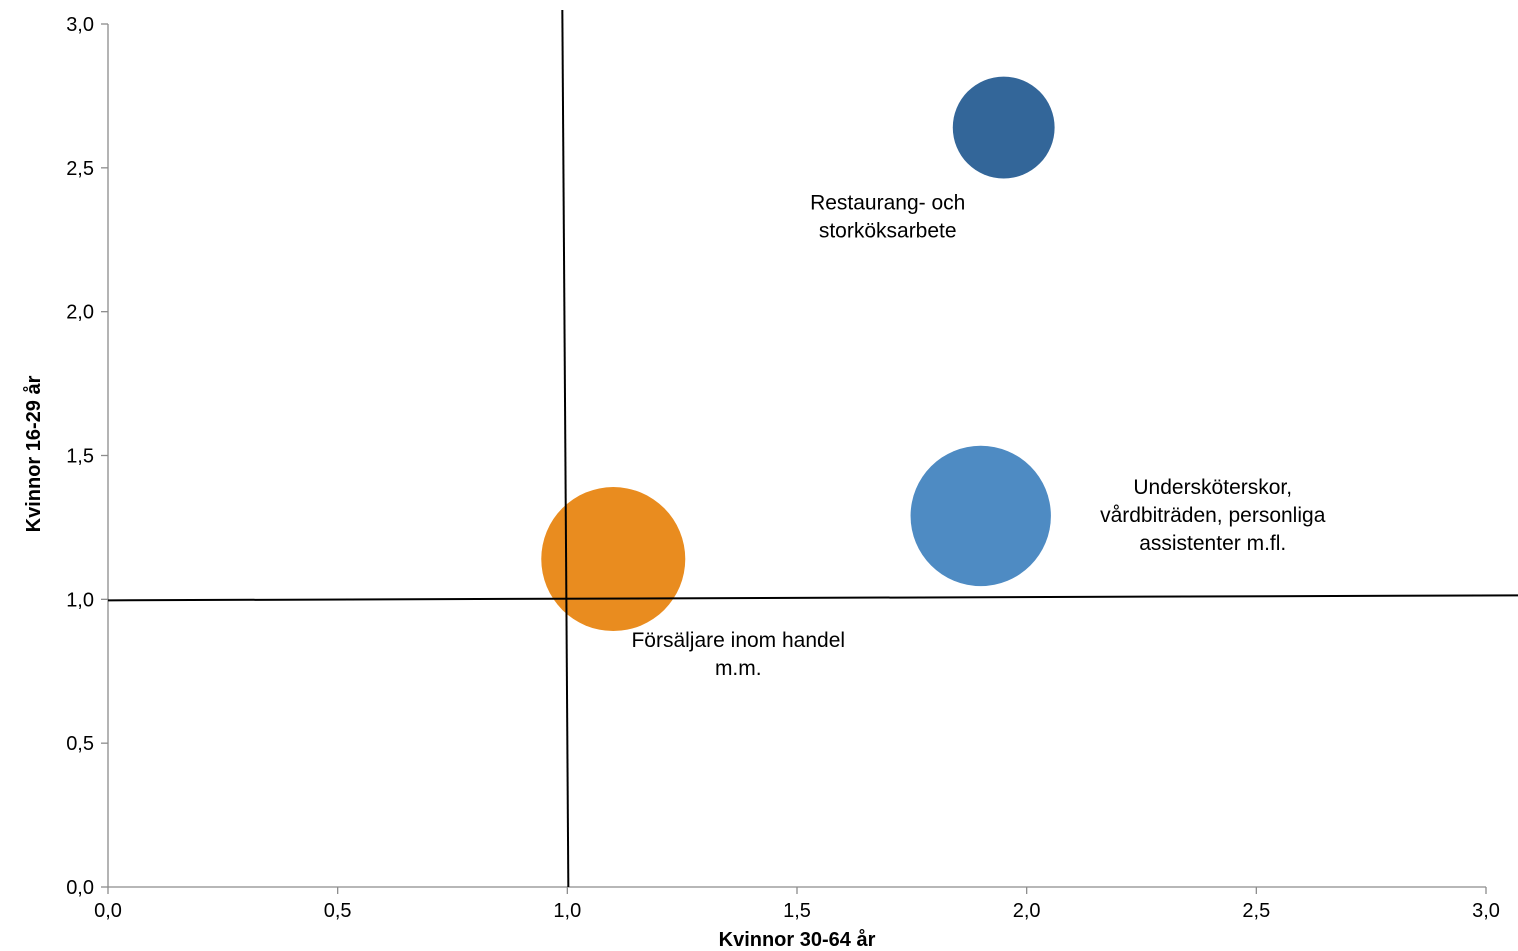 This screenshot has width=1518, height=951. I want to click on y-tick-label: 1,0, so click(80, 600).